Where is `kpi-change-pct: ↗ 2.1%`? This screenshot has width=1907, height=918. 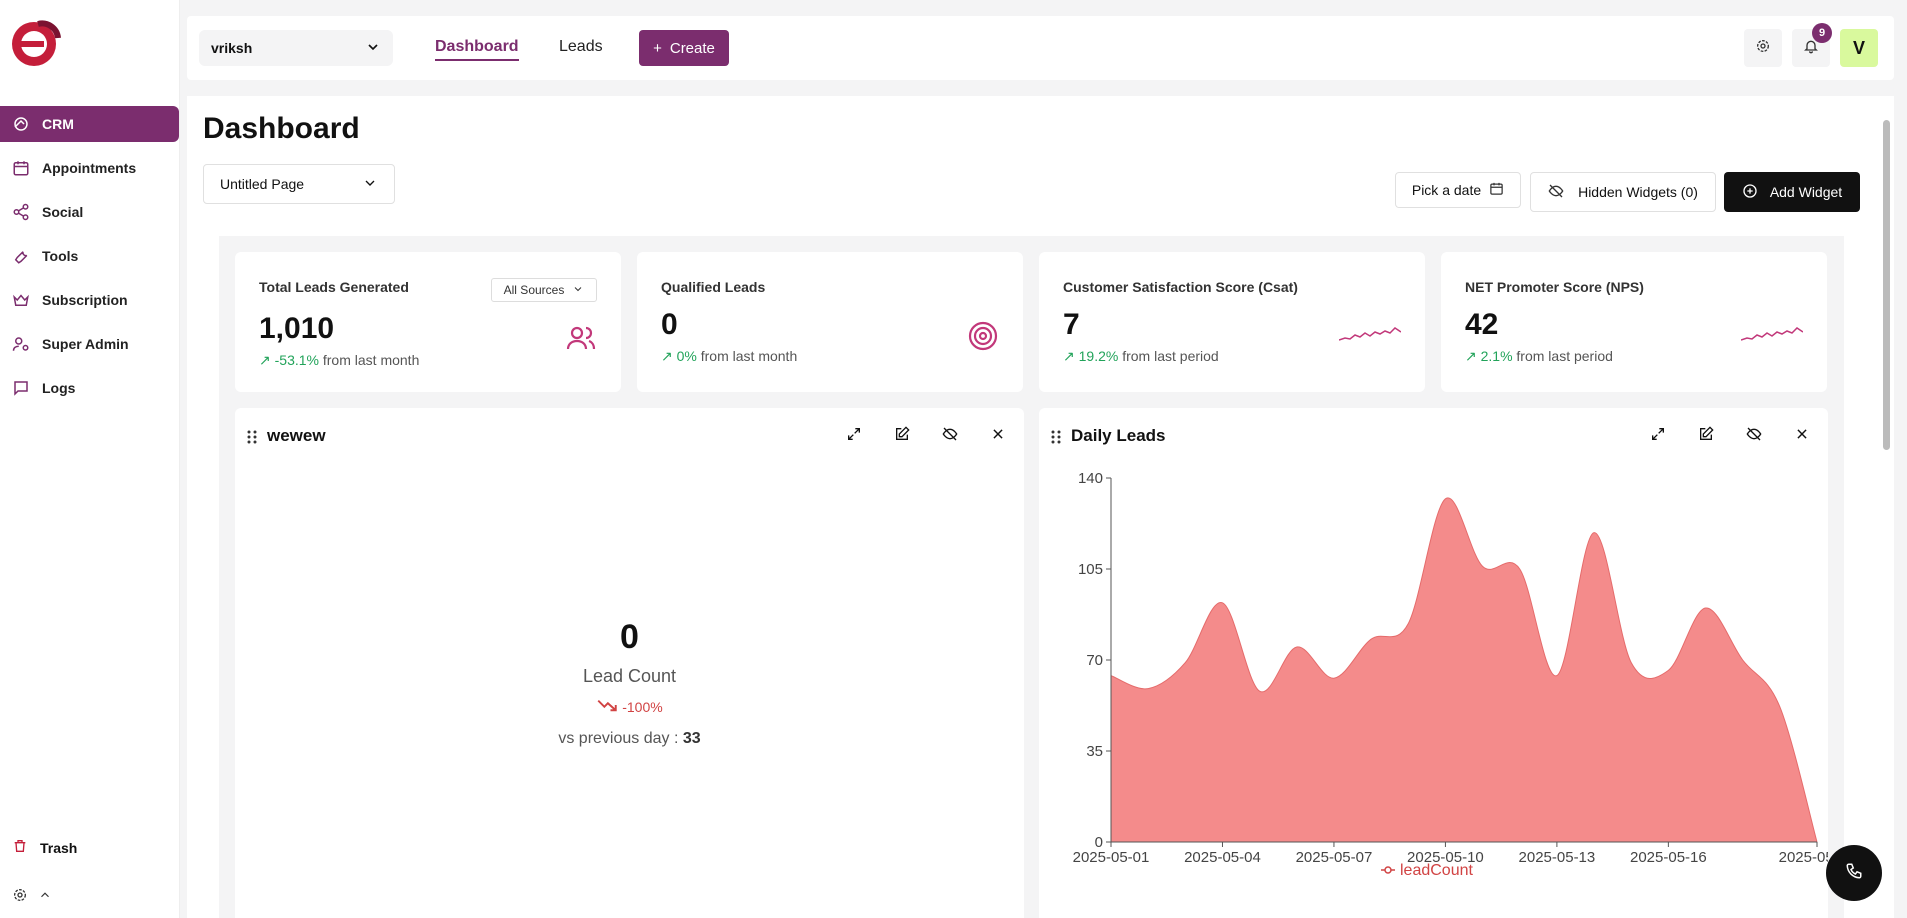
kpi-change-pct: ↗ 2.1% is located at coordinates (1489, 356).